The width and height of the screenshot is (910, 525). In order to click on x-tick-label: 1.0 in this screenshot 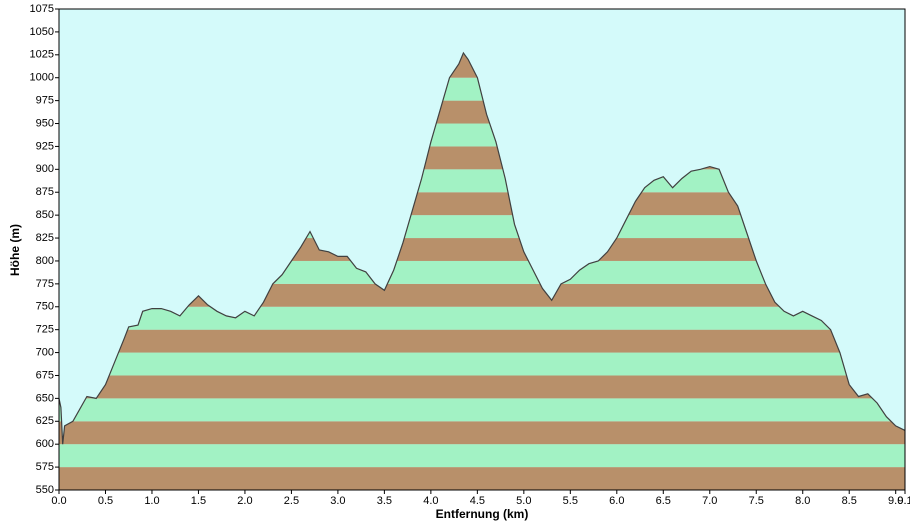, I will do `click(151, 501)`.